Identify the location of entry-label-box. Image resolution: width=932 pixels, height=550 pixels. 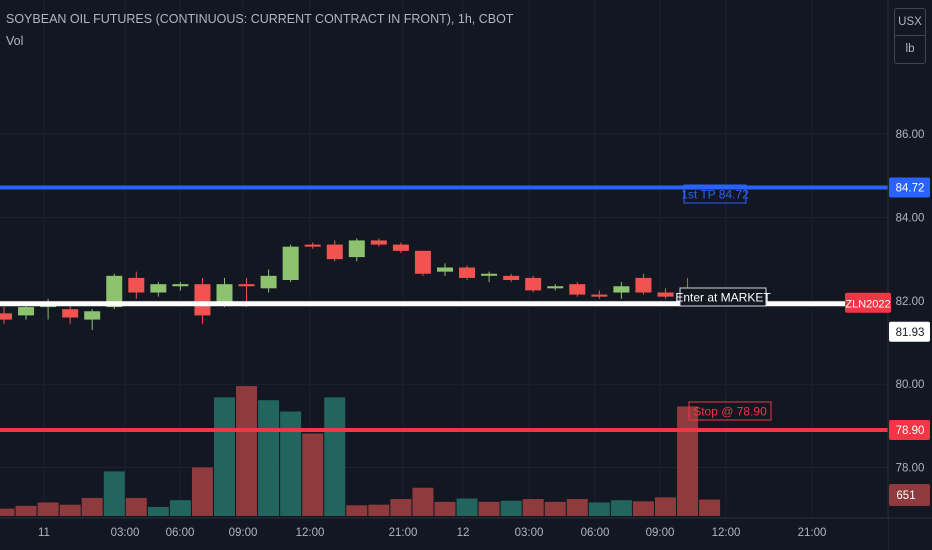
(723, 297).